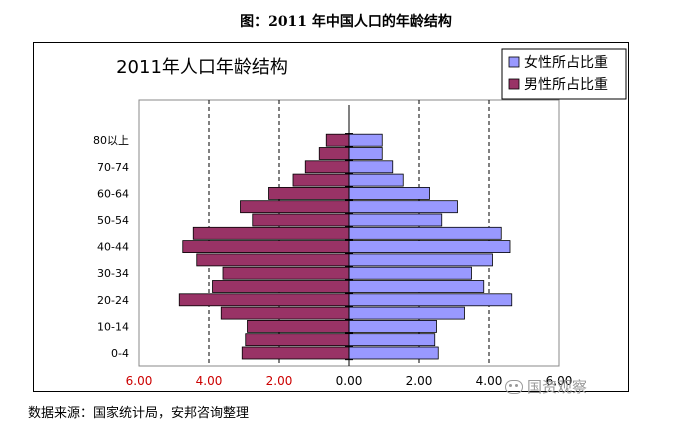  Describe the element at coordinates (113, 273) in the screenshot. I see `category-tick-label: 30-34` at that location.